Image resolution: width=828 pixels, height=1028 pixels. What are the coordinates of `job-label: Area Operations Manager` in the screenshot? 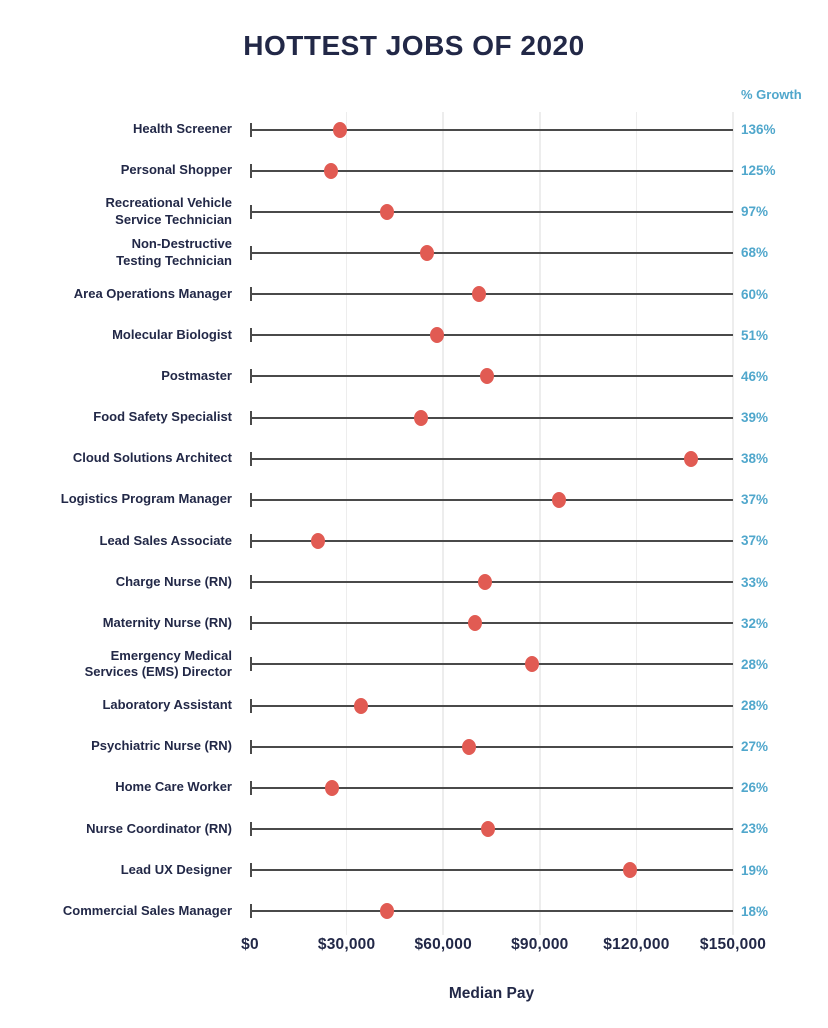 It's located at (152, 293).